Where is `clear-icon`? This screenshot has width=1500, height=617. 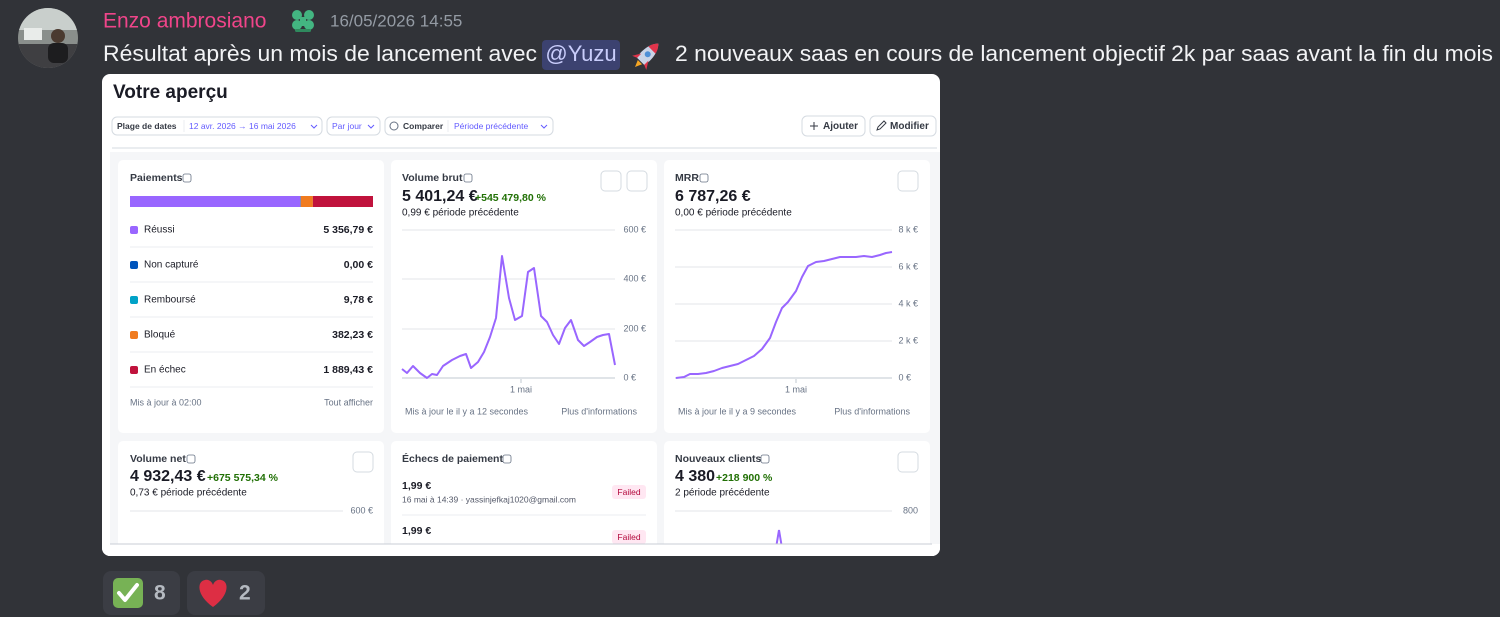 clear-icon is located at coordinates (394, 126).